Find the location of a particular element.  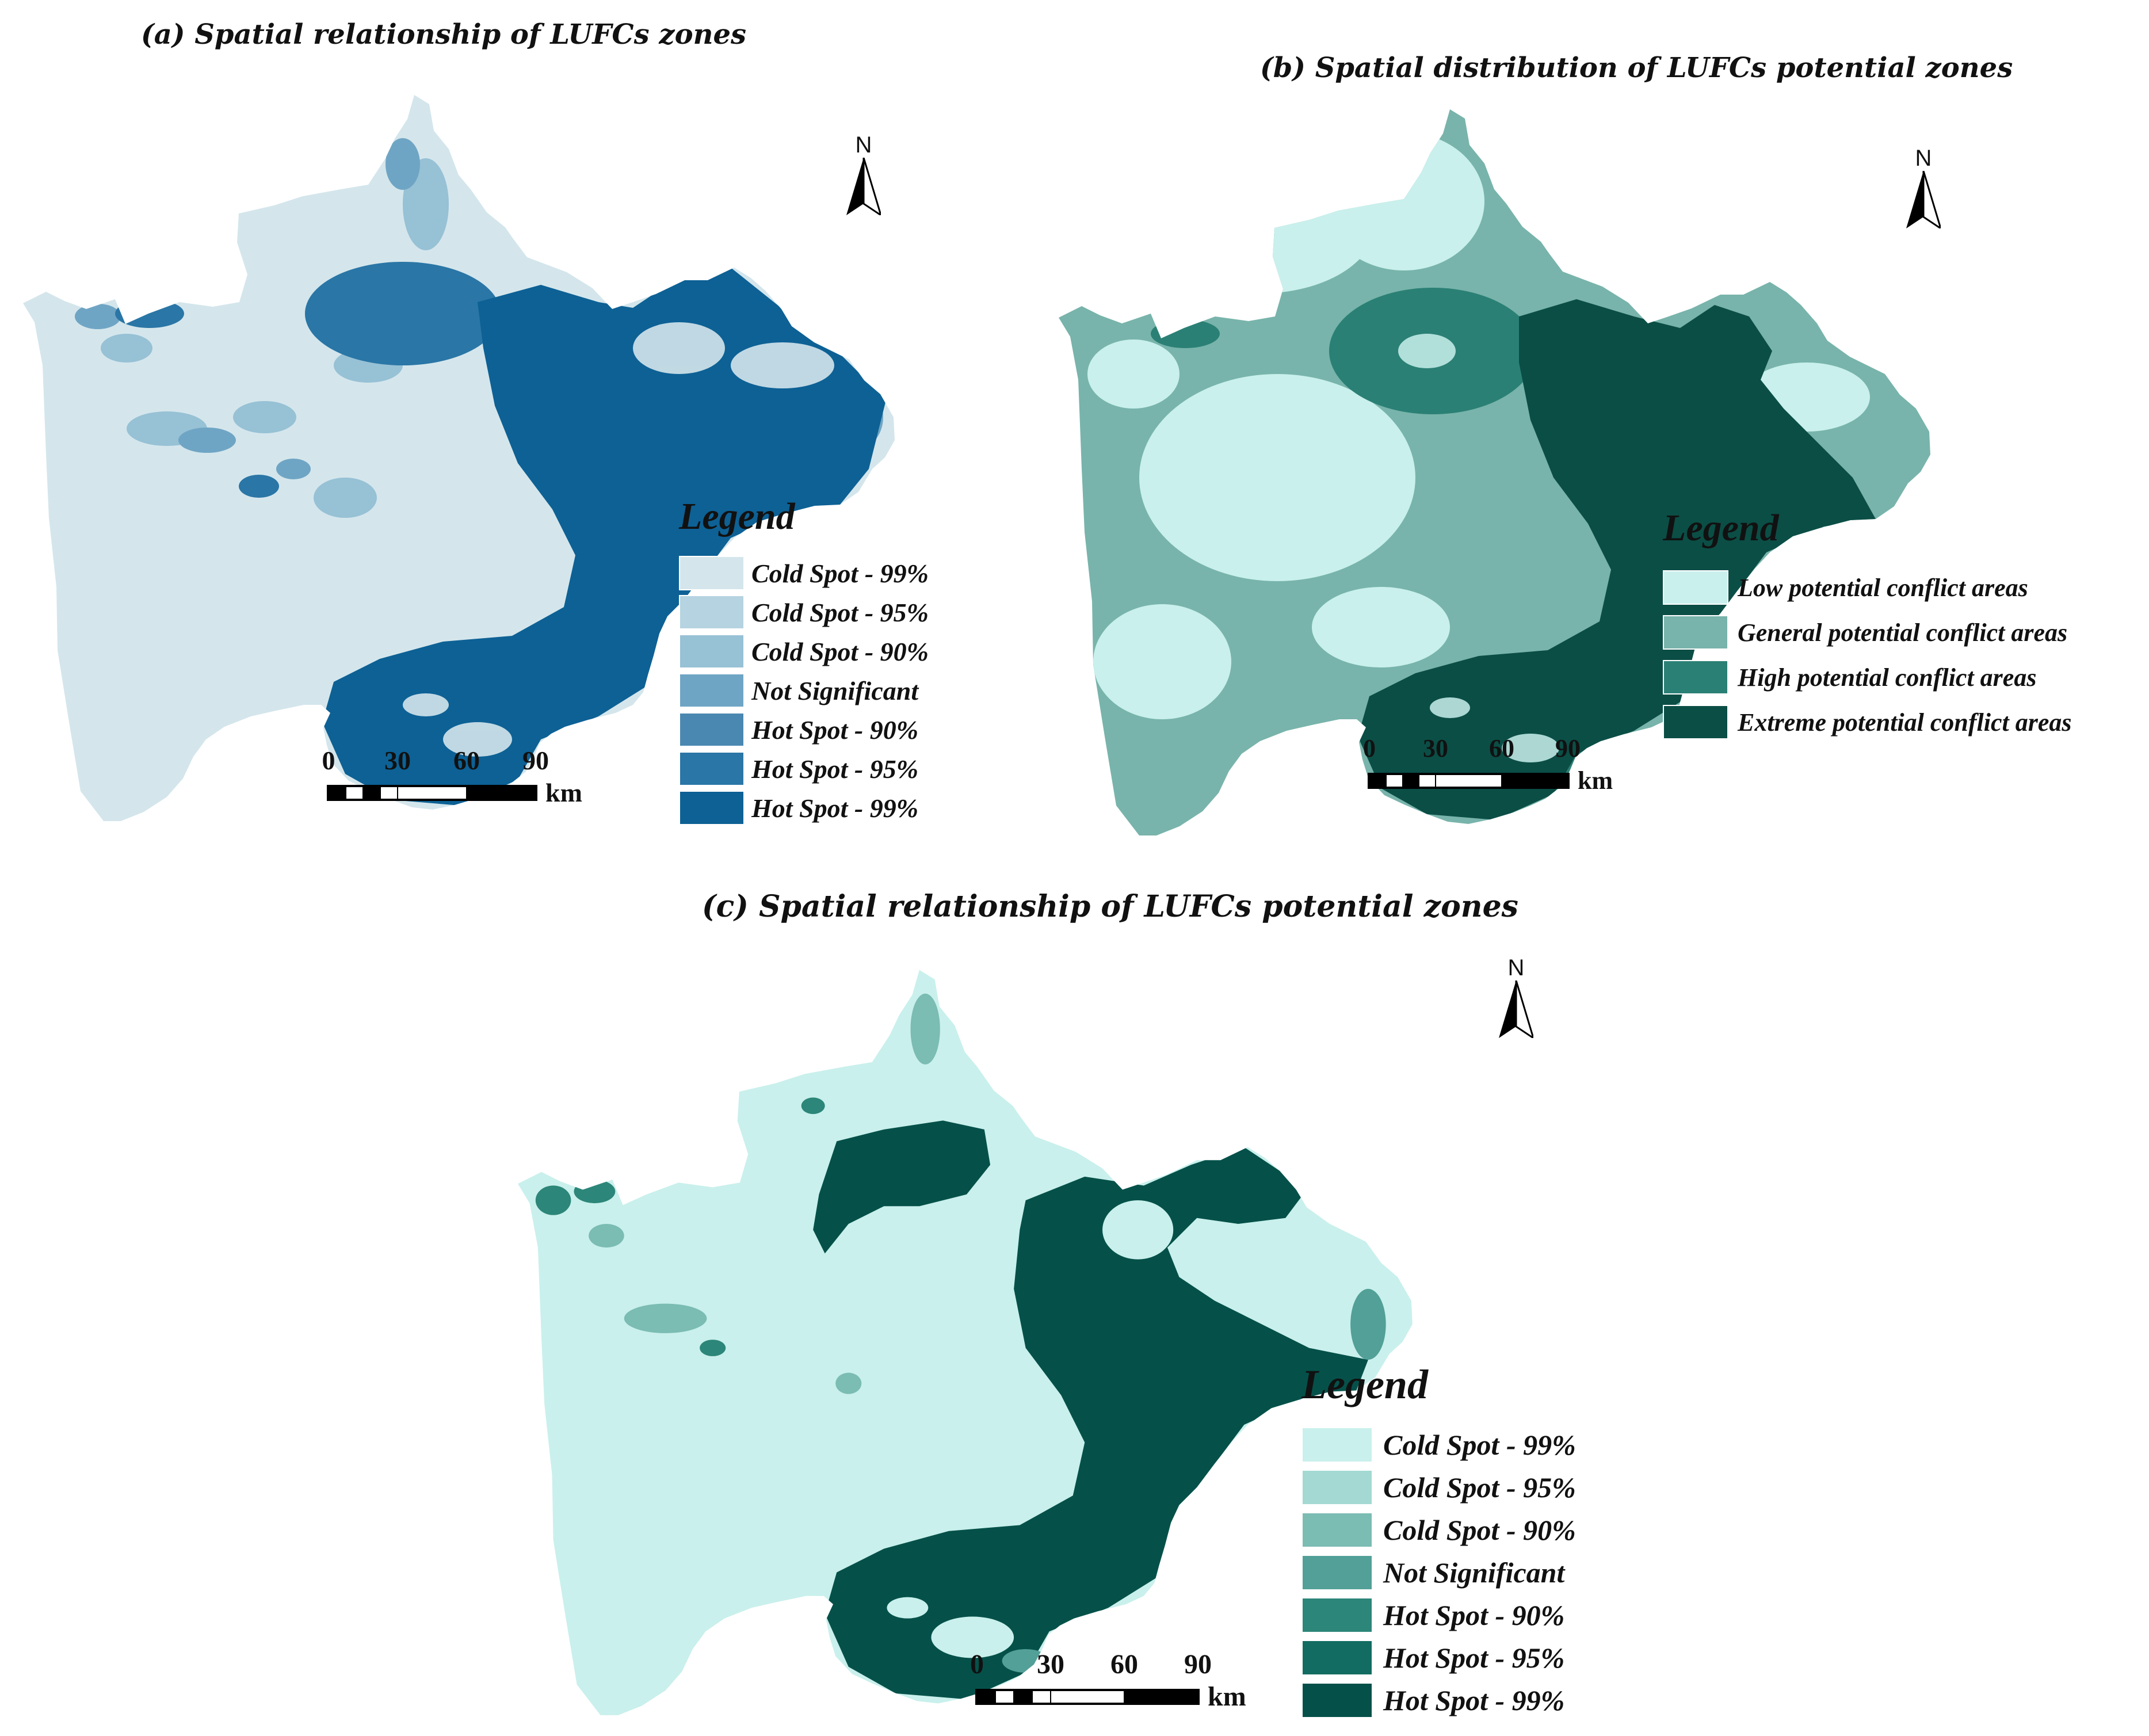

legend-c-label: Cold Spot - 90% is located at coordinates (1479, 1530).